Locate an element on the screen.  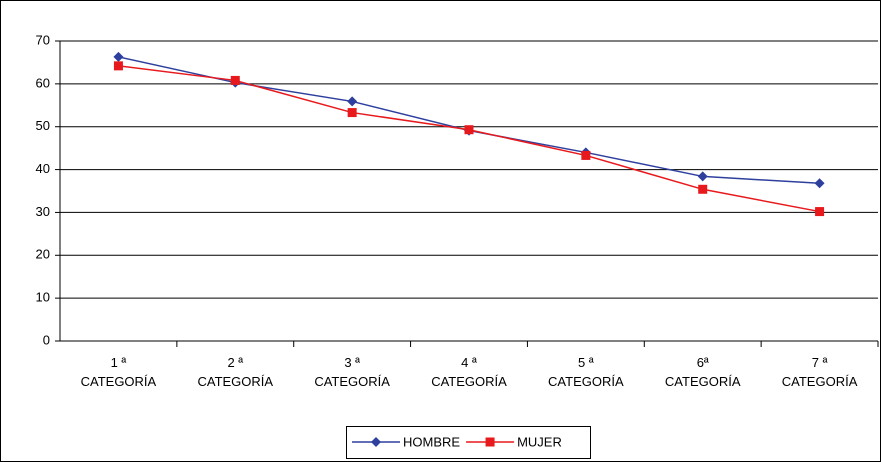
x-tick-label: 2 ª CATEGORÍA is located at coordinates (235, 372).